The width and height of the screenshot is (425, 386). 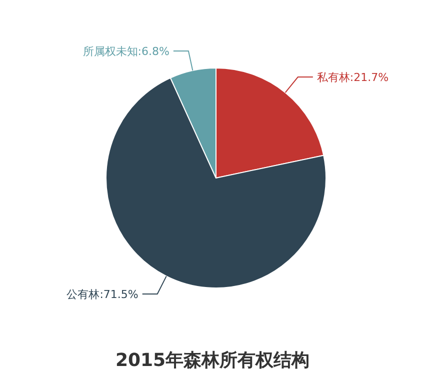 What do you see at coordinates (110, 51) in the screenshot?
I see `category: 所属权未知` at bounding box center [110, 51].